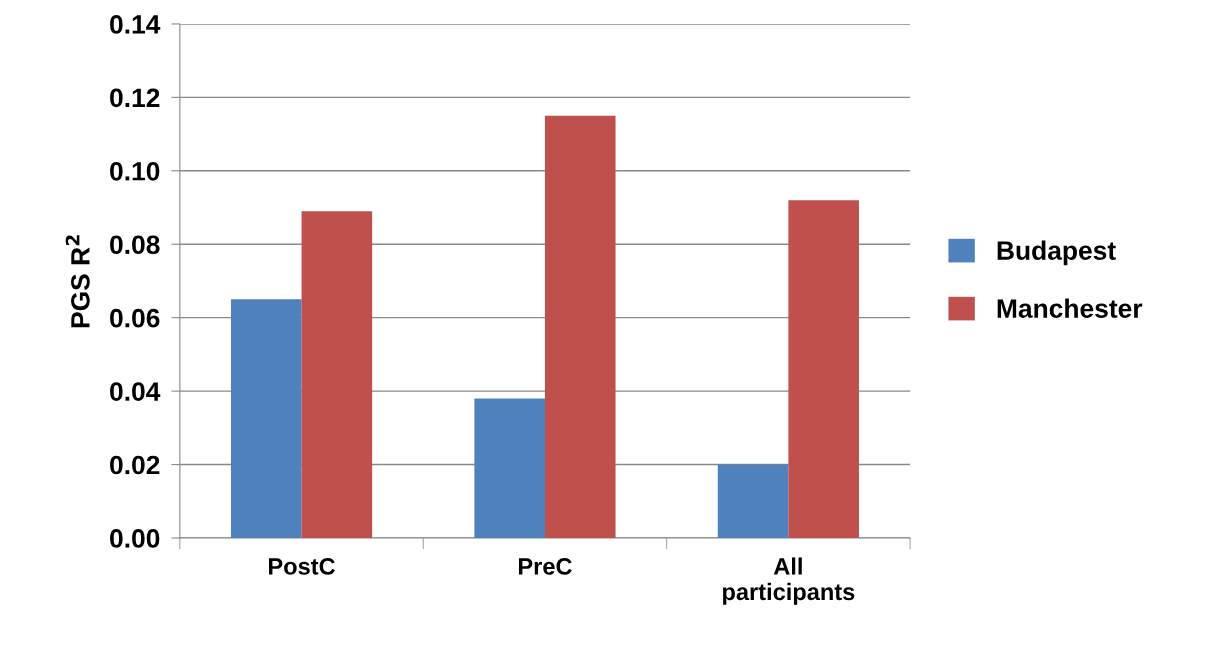  I want to click on y-tick-label: 0.04, so click(135, 391).